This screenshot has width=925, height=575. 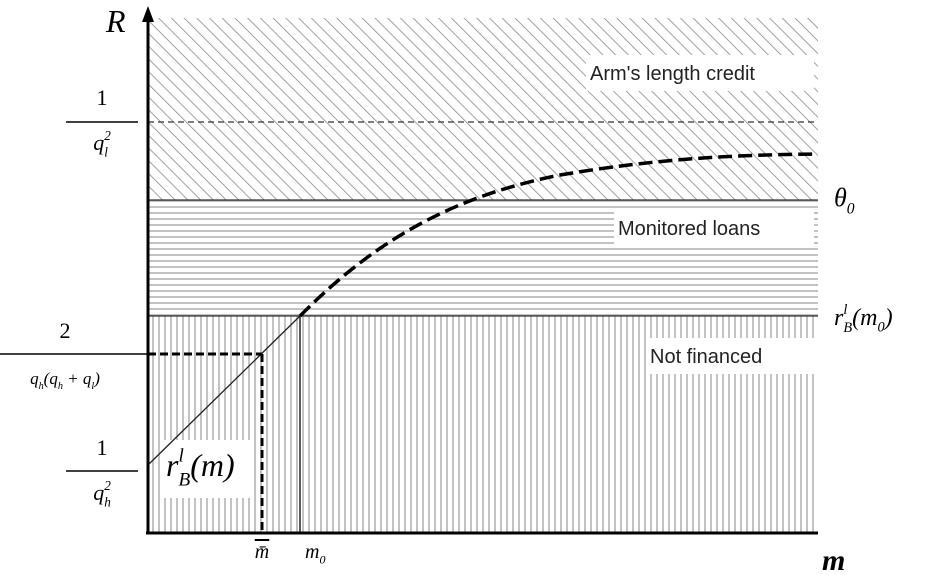 What do you see at coordinates (706, 357) in the screenshot?
I see `region-label: Not financed` at bounding box center [706, 357].